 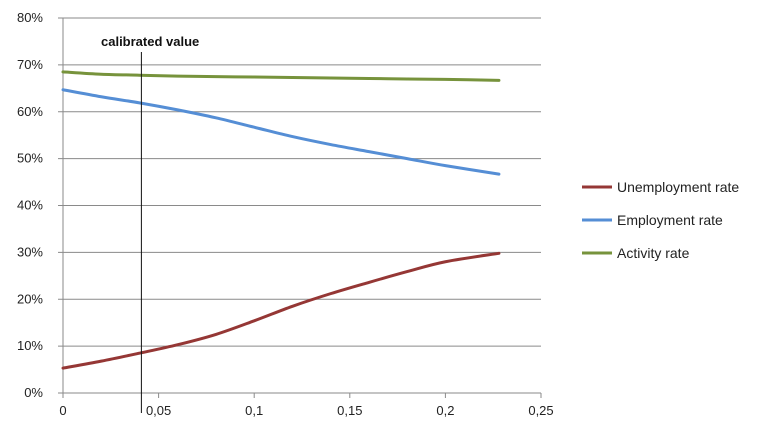 I want to click on x-tick-label: 0,1, so click(x=254, y=410).